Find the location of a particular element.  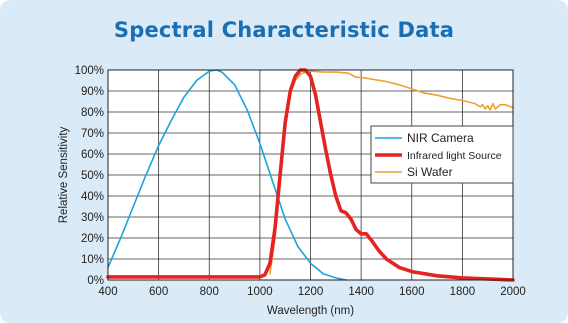

y-tick-label: 20% is located at coordinates (92, 239).